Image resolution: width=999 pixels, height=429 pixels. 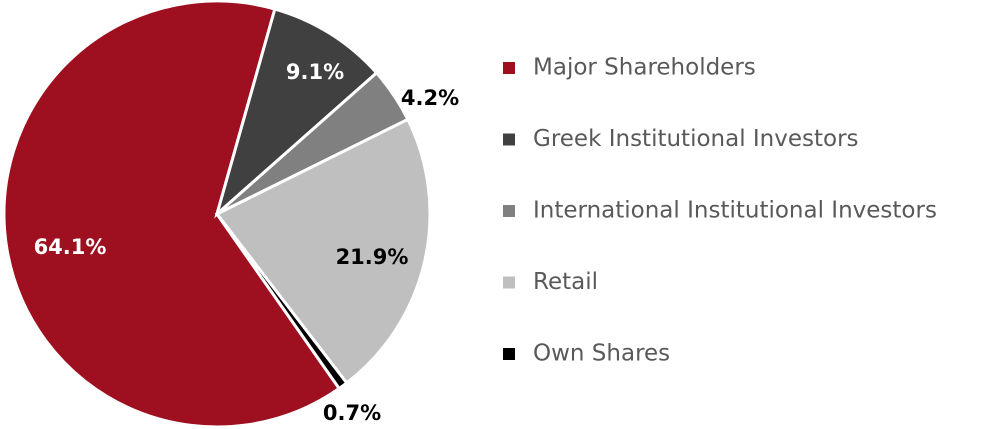 What do you see at coordinates (70, 247) in the screenshot?
I see `data-label: 64.1%` at bounding box center [70, 247].